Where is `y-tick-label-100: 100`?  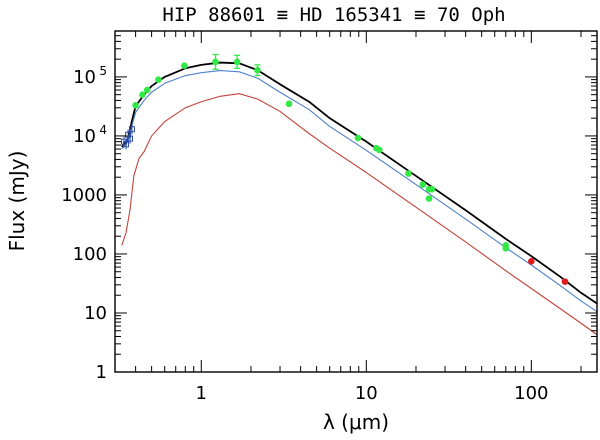 y-tick-label-100: 100 is located at coordinates (90, 254).